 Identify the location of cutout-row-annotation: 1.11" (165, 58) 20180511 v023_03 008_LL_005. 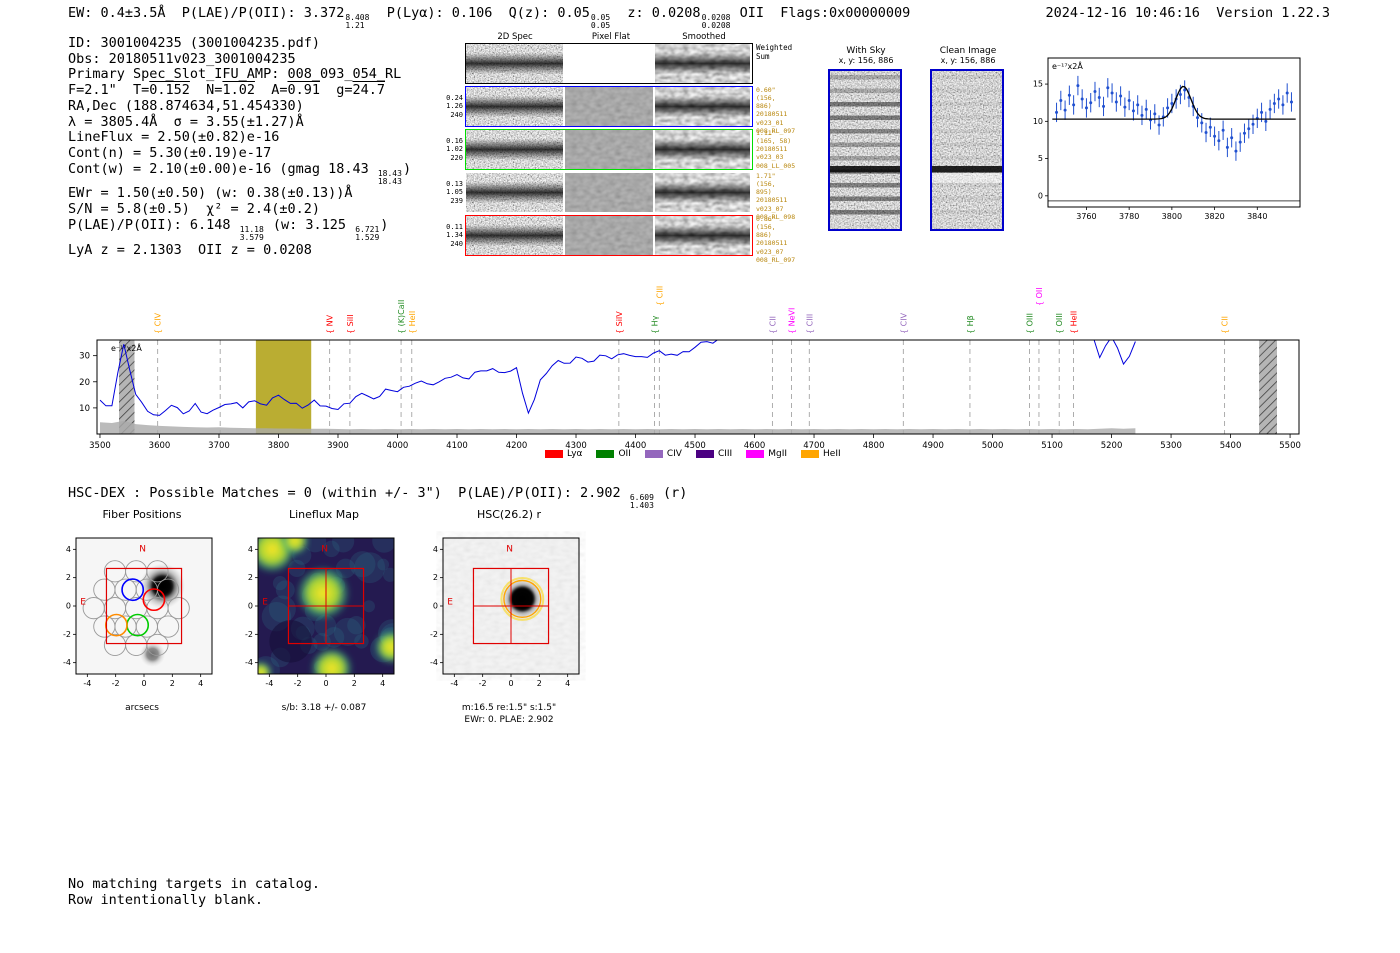
(776, 149).